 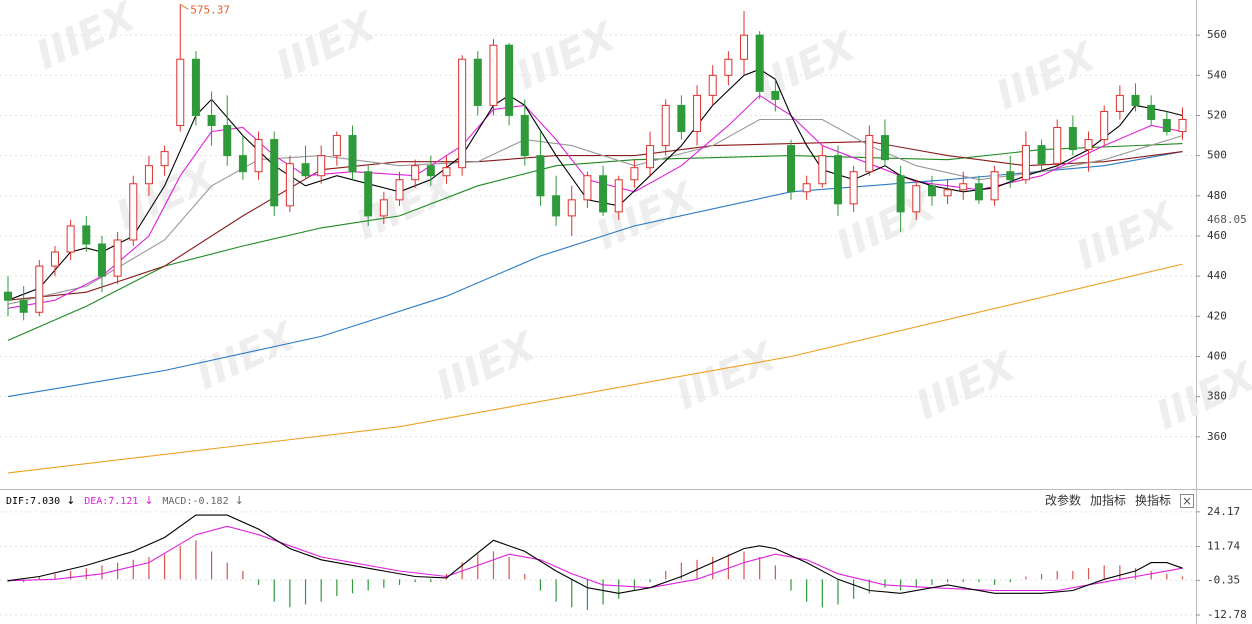 I want to click on y-tick-label: 560, so click(x=1217, y=34).